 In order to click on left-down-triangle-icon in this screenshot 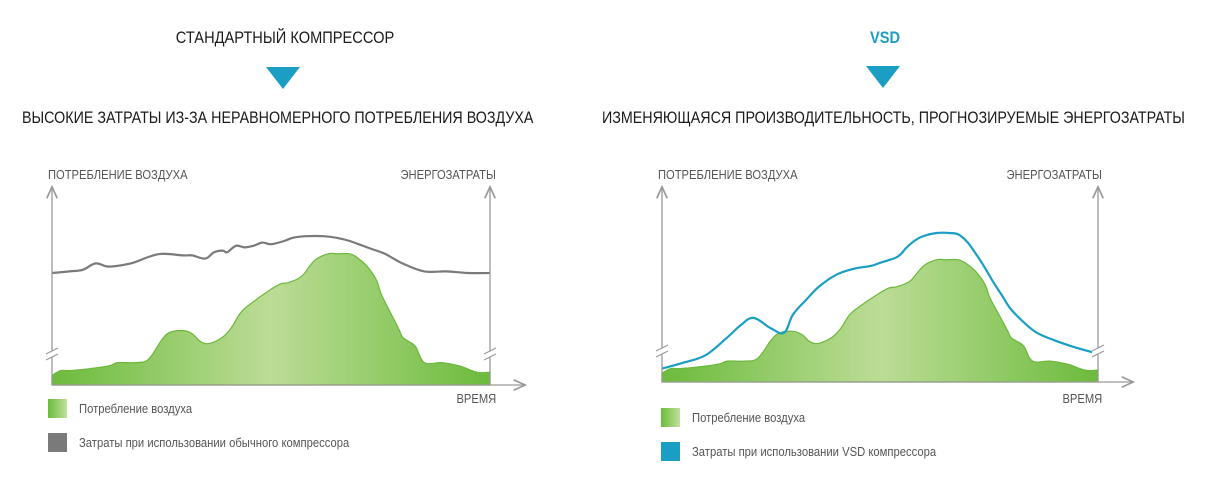, I will do `click(283, 78)`.